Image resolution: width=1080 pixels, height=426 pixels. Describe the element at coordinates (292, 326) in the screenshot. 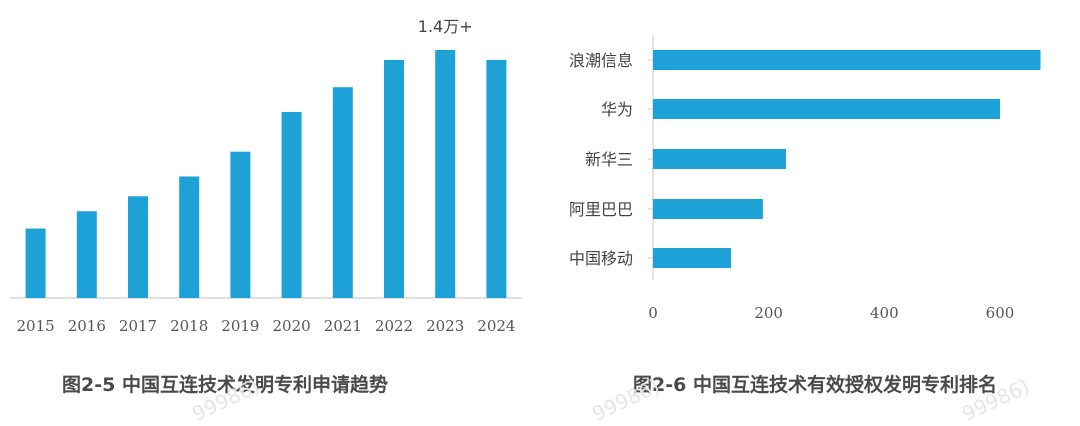

I see `x-tick-label: 2020` at that location.